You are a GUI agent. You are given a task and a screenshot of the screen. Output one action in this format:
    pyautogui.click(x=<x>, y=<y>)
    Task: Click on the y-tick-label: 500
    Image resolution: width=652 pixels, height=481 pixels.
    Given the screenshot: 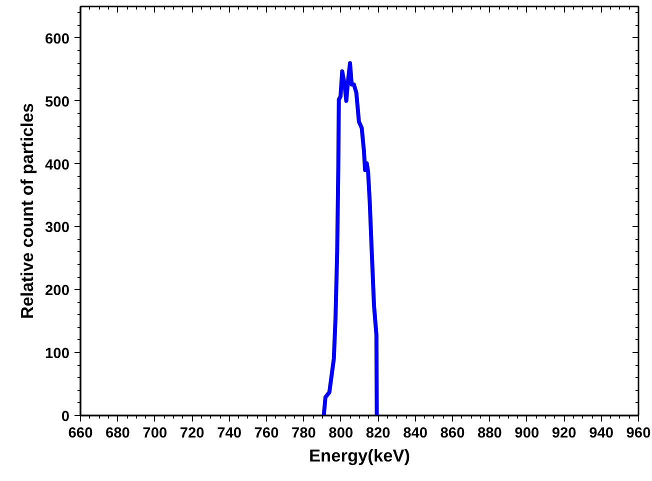 What is the action you would take?
    pyautogui.click(x=57, y=102)
    